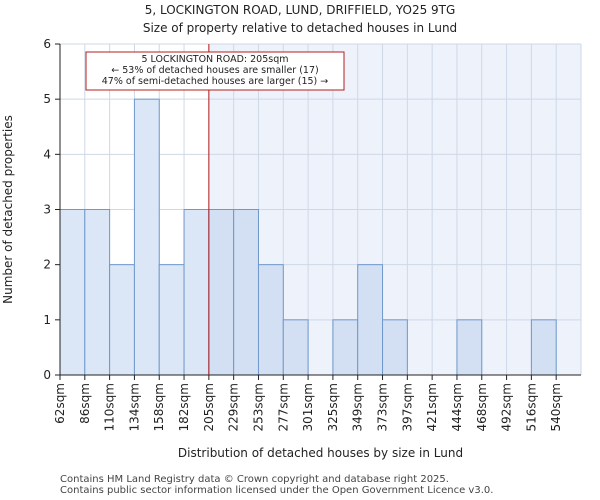 This screenshot has height=500, width=600. Describe the element at coordinates (184, 407) in the screenshot. I see `x-tick-label: 182sqm` at that location.